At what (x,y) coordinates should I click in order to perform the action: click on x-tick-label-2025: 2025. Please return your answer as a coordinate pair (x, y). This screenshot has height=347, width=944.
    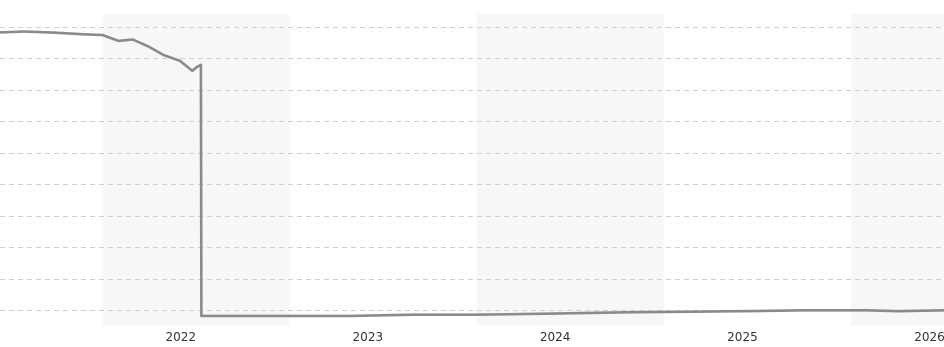
    Looking at the image, I should click on (742, 337).